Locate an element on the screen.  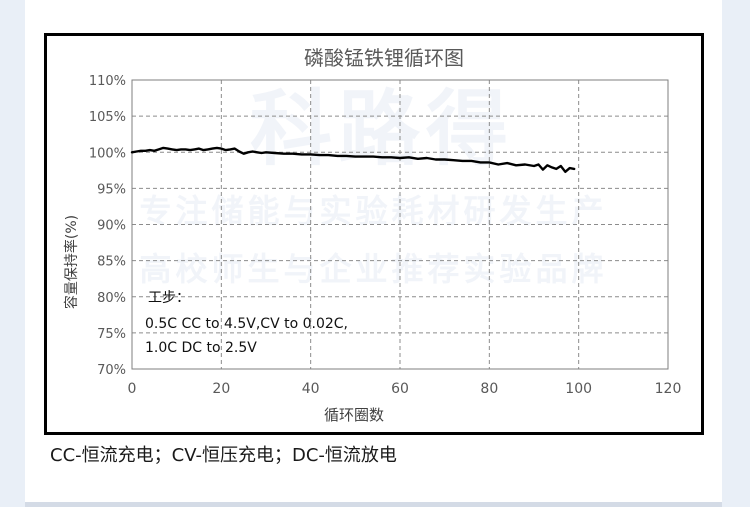
y-tick-label: 75% is located at coordinates (111, 334).